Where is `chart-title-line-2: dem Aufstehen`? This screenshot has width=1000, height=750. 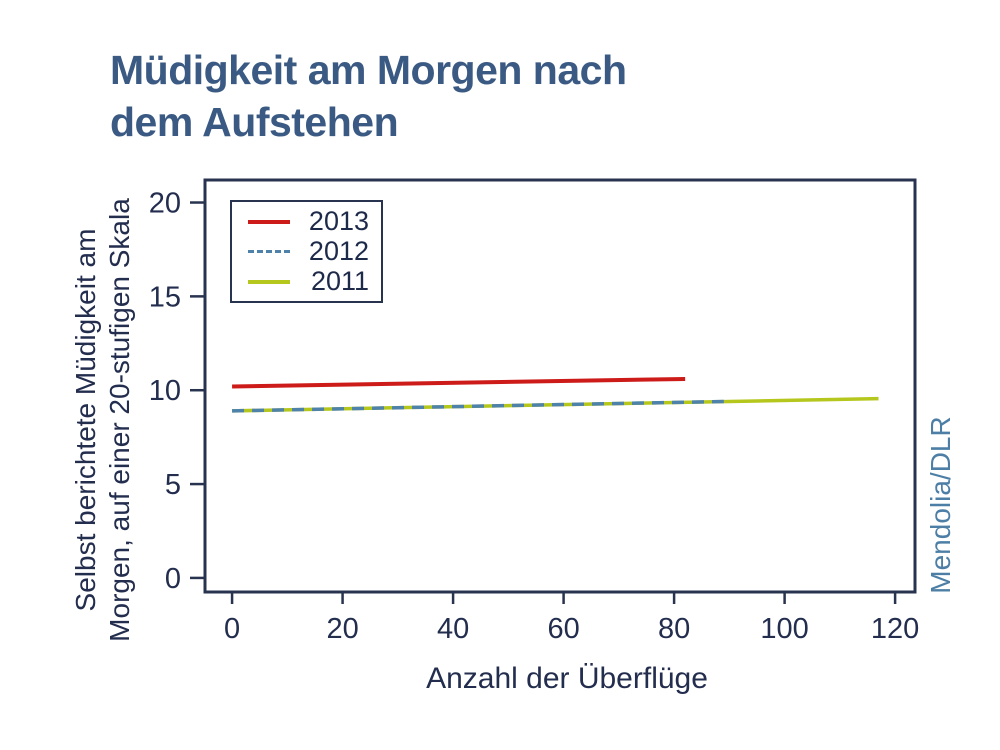 chart-title-line-2: dem Aufstehen is located at coordinates (254, 122).